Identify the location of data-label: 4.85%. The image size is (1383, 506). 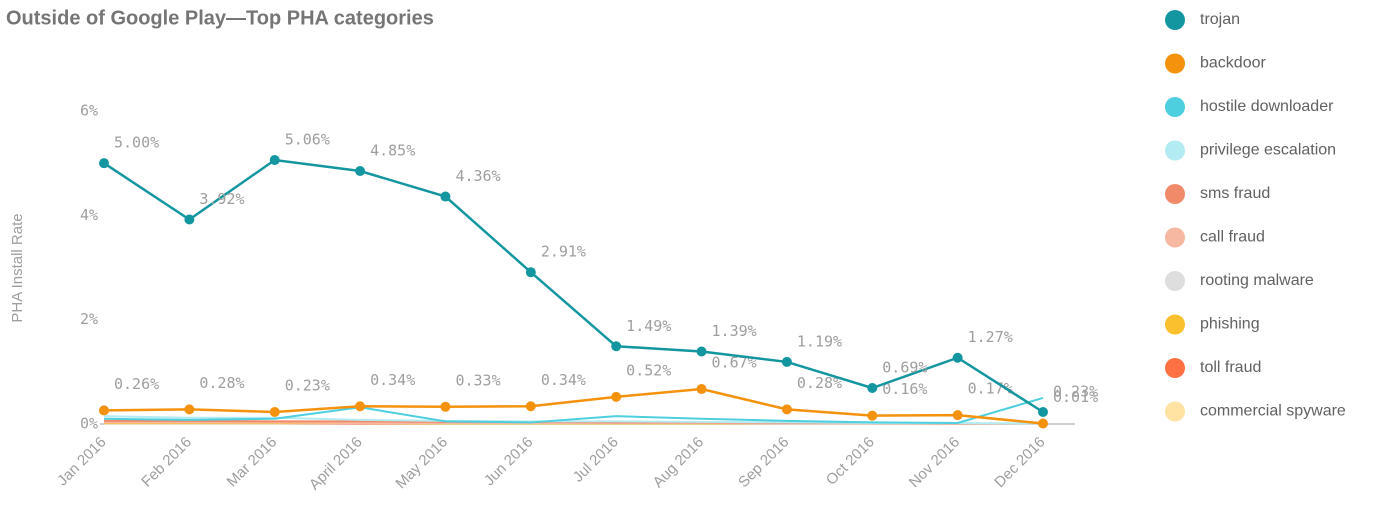
(392, 150).